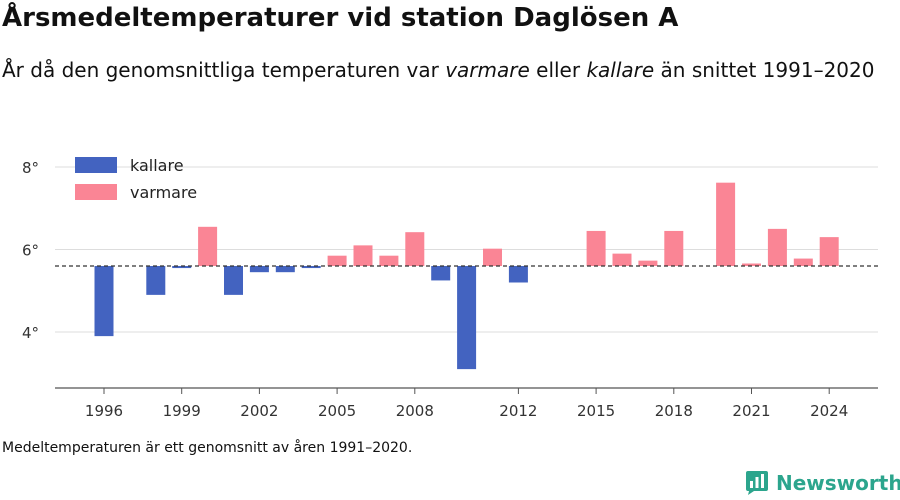 The height and width of the screenshot is (500, 900). What do you see at coordinates (30, 333) in the screenshot?
I see `y-tick-label: 4°` at bounding box center [30, 333].